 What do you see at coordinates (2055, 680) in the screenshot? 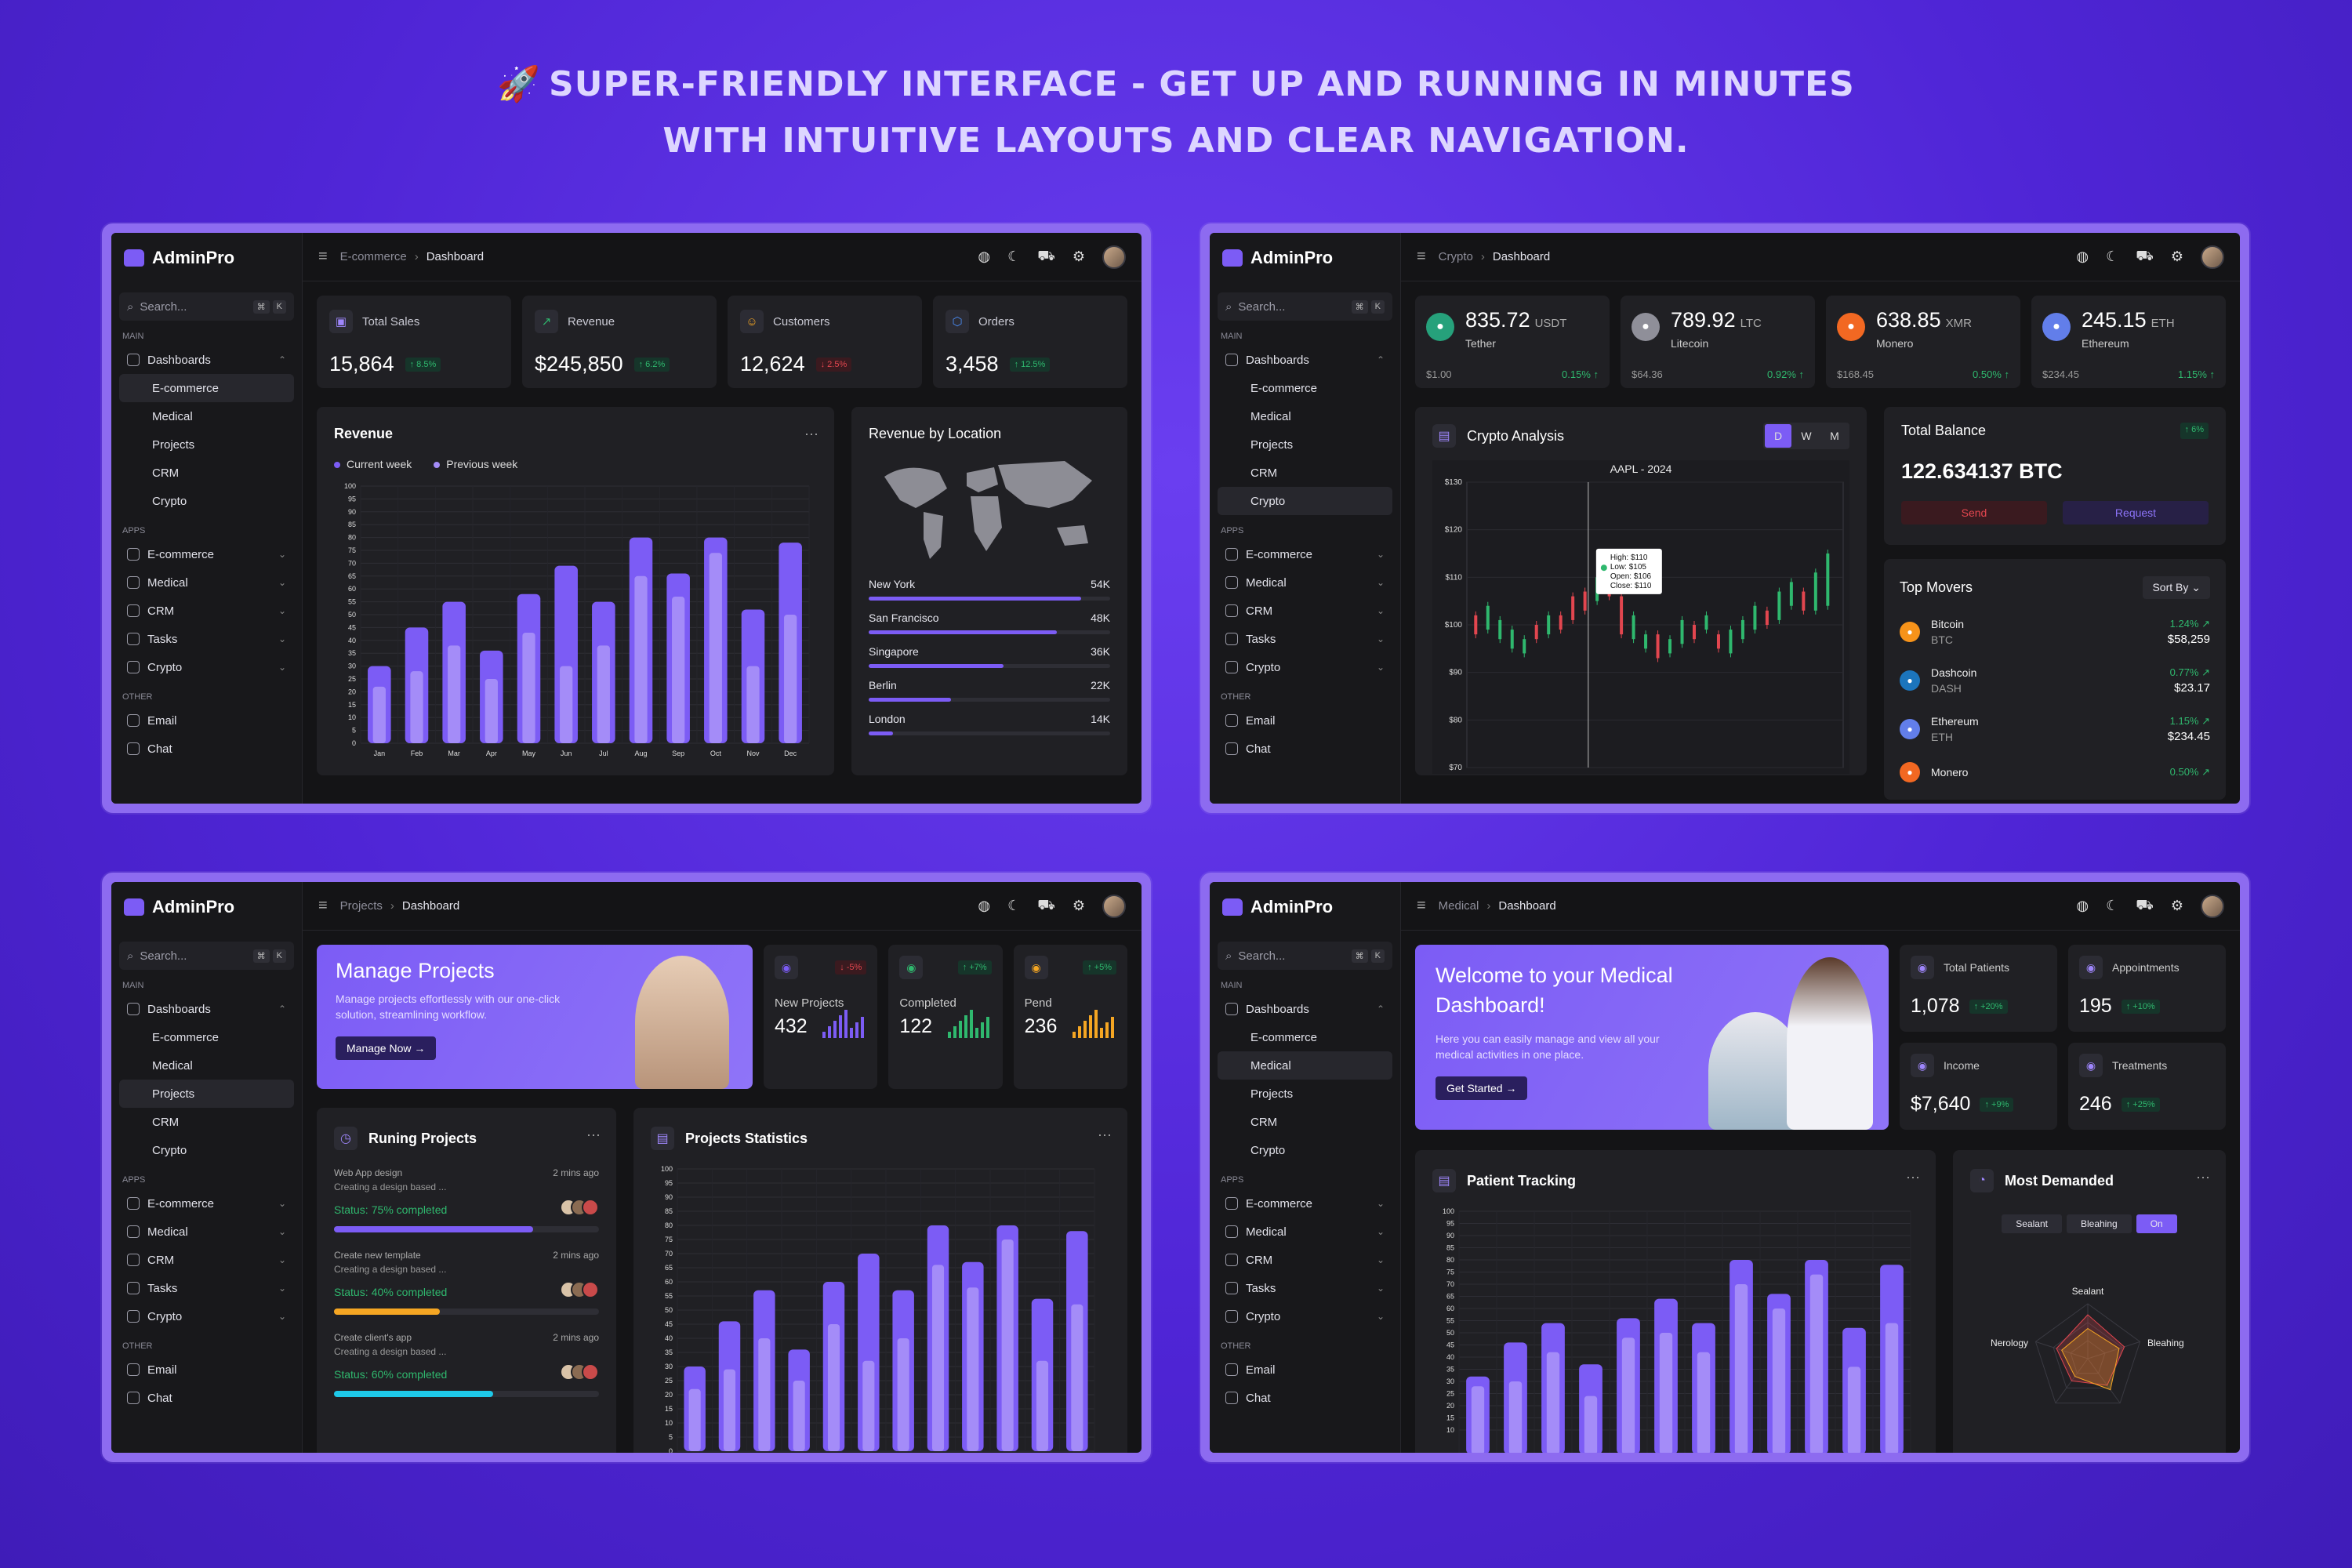
I see `mover-row: ● Dashcoin DASH 0.77% ↗ $23.17` at bounding box center [2055, 680].